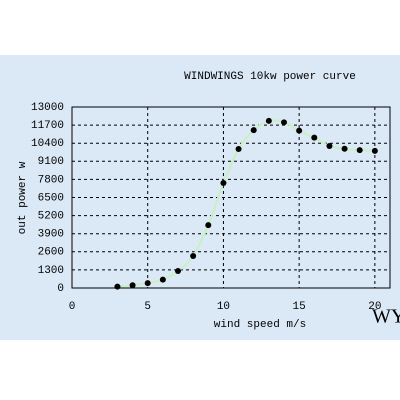 The width and height of the screenshot is (400, 400). I want to click on y-tick-label: 0, so click(60, 289).